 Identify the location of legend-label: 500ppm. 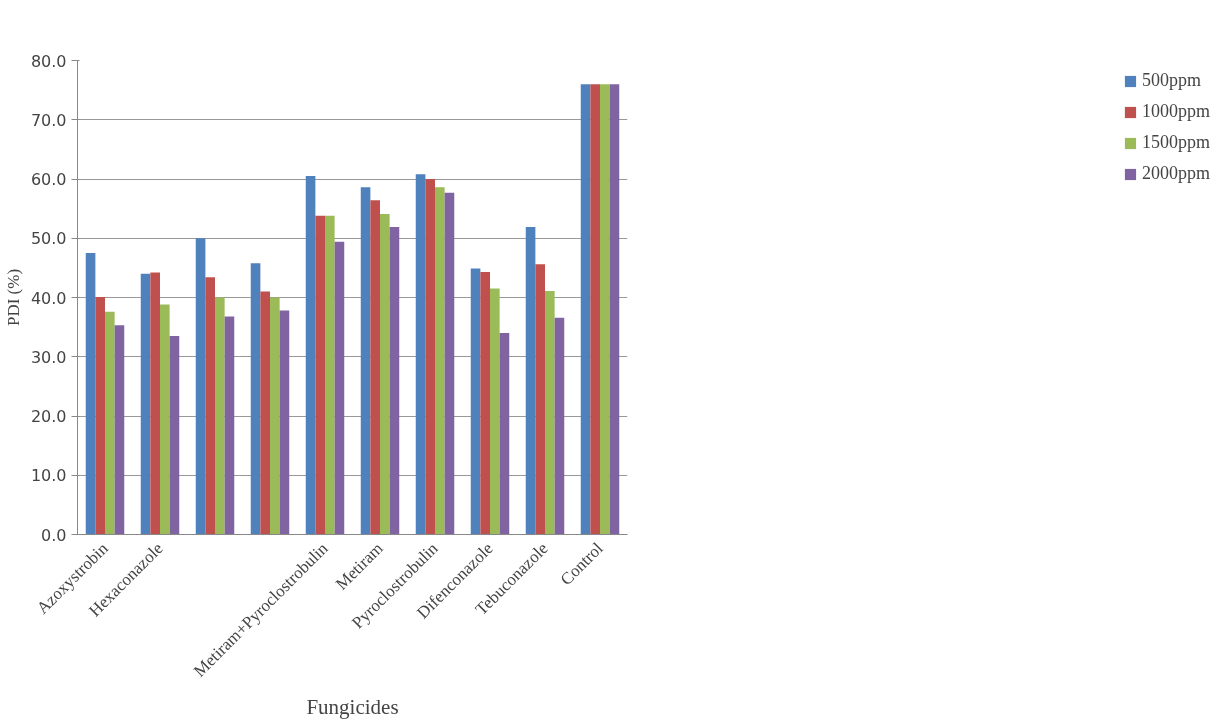
(1171, 80).